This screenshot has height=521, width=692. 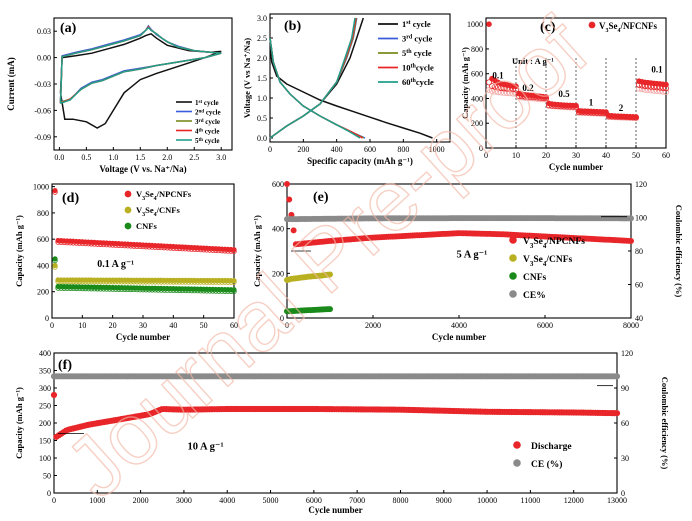 What do you see at coordinates (271, 500) in the screenshot?
I see `x-tick-label: 5000` at bounding box center [271, 500].